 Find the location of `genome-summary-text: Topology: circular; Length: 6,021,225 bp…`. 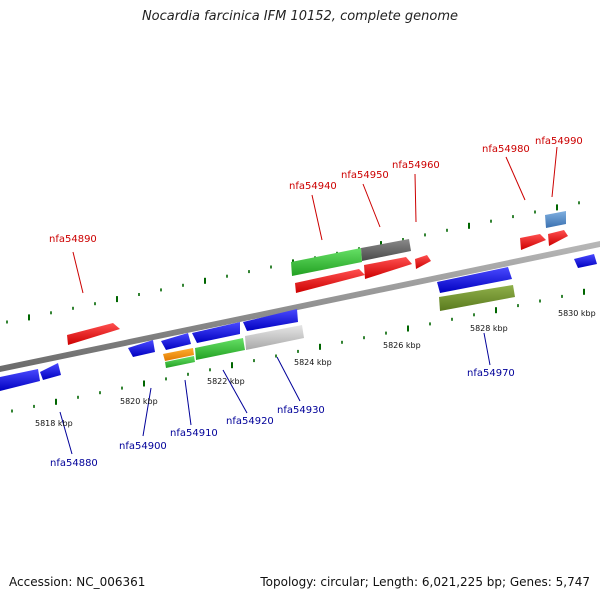

genome-summary-text: Topology: circular; Length: 6,021,225 bp… is located at coordinates (425, 582).